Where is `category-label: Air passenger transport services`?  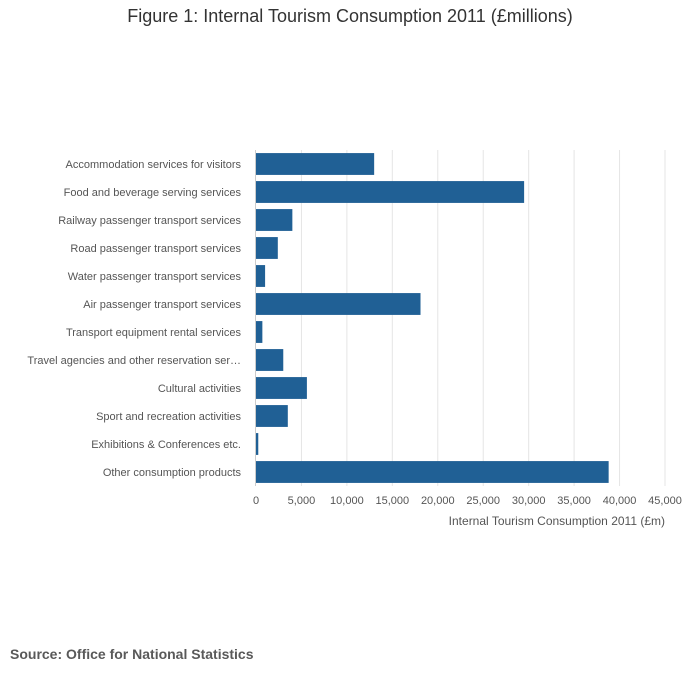
category-label: Air passenger transport services is located at coordinates (162, 305).